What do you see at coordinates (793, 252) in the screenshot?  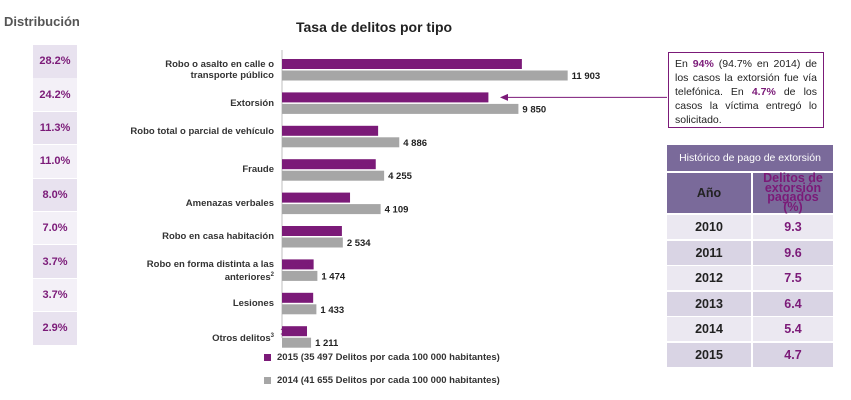 I see `history-value: 9.6` at bounding box center [793, 252].